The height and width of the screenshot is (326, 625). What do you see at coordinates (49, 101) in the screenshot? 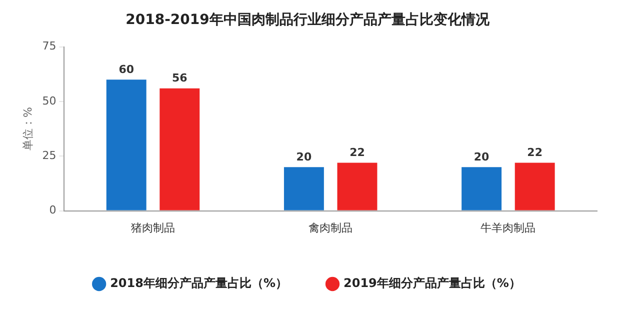
I see `y-tick-label: 50` at bounding box center [49, 101].